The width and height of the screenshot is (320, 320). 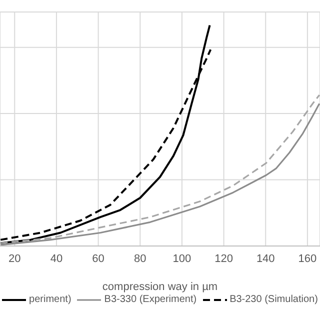 I want to click on x-tick-label: 80, so click(x=140, y=258).